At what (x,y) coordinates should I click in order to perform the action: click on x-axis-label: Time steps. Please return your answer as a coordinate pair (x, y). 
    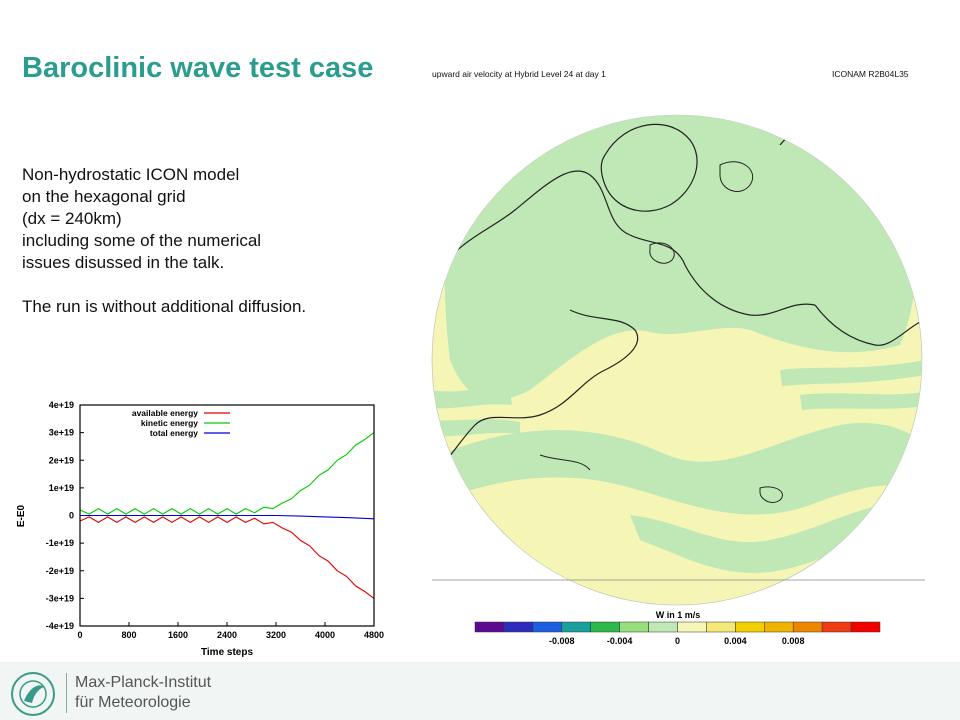
    Looking at the image, I should click on (227, 652).